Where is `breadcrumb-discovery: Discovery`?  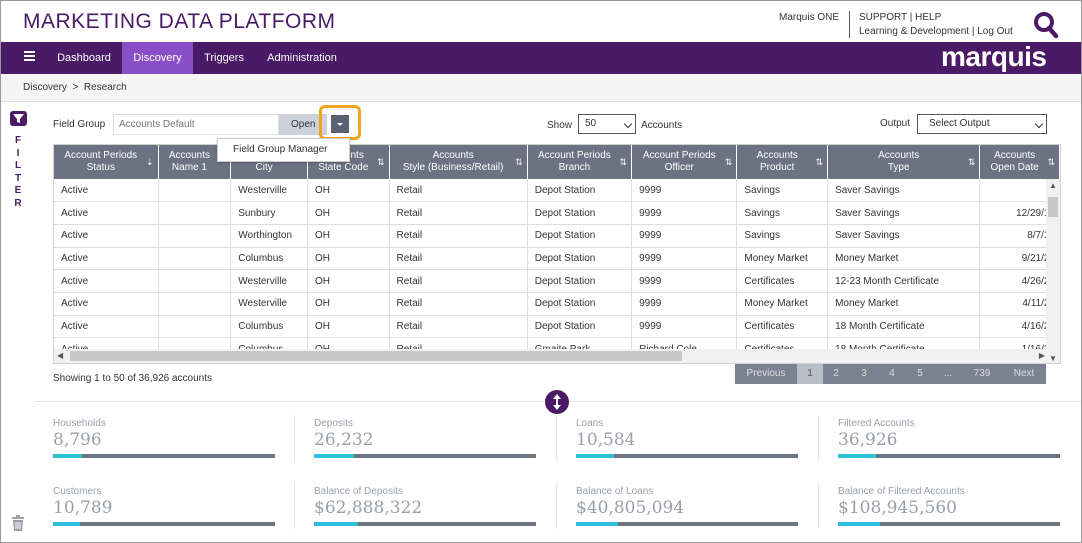 breadcrumb-discovery: Discovery is located at coordinates (45, 87).